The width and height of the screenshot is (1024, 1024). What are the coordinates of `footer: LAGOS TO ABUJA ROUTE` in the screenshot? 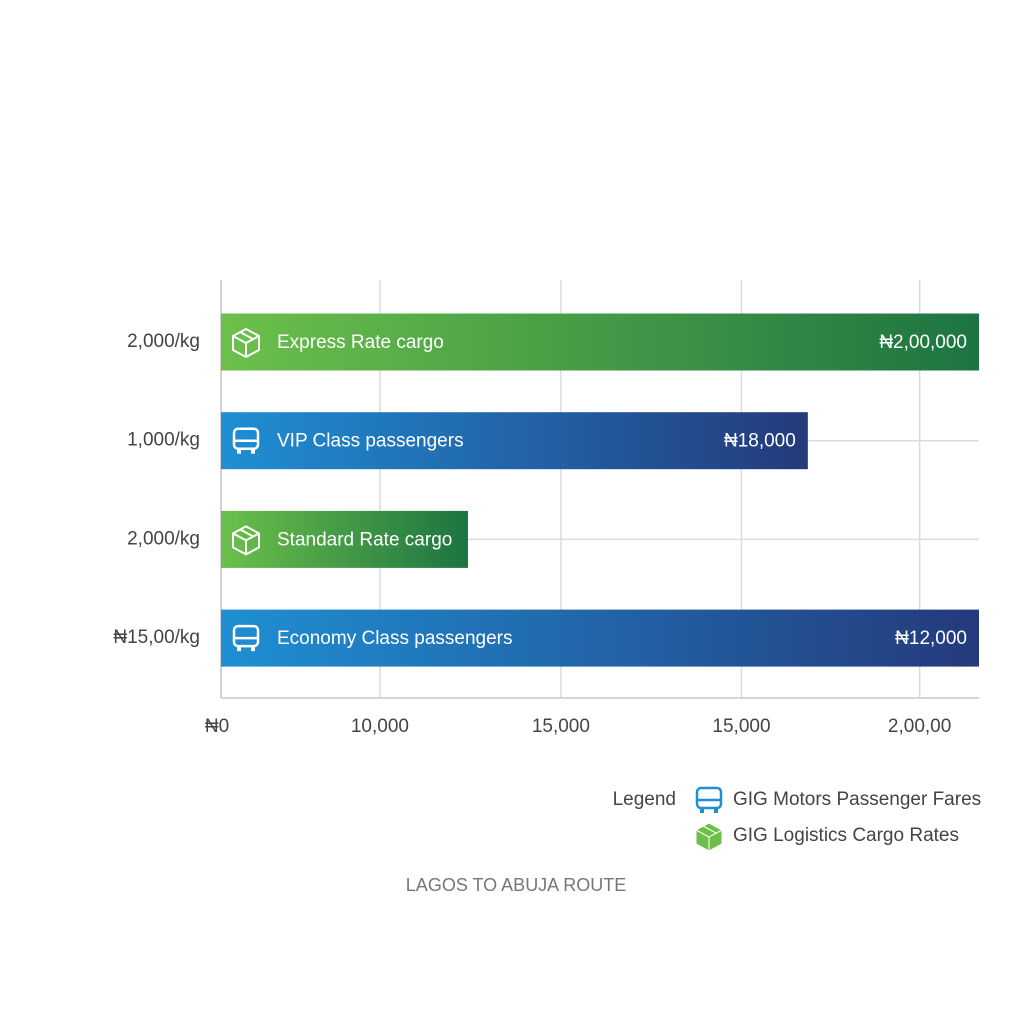 It's located at (516, 885).